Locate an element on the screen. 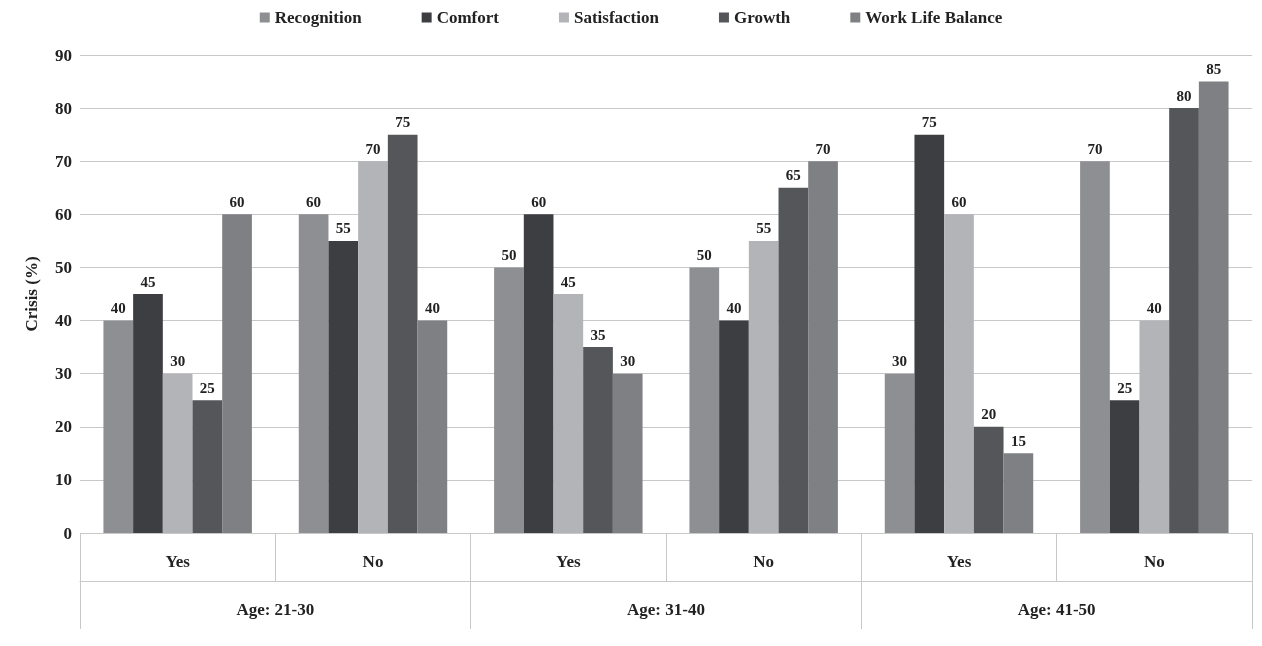 The height and width of the screenshot is (646, 1262). y-tick-label: 20 is located at coordinates (63, 427).